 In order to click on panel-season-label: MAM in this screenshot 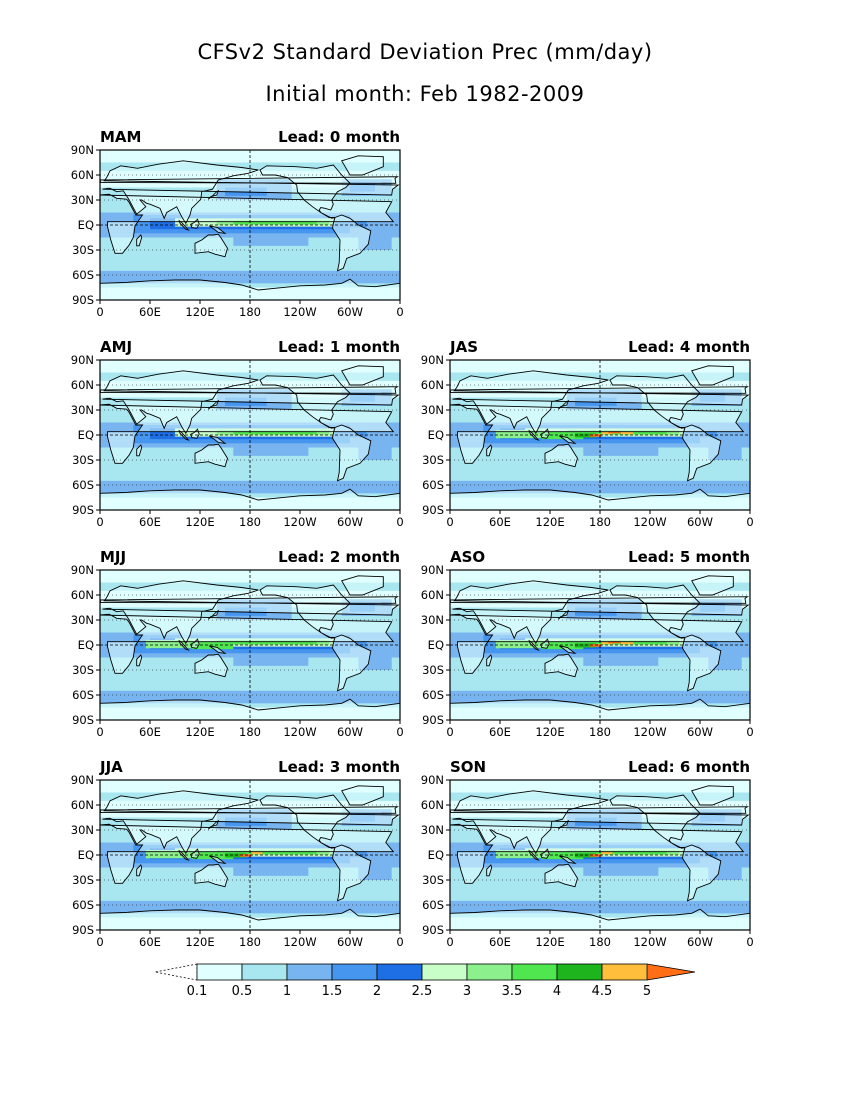, I will do `click(120, 137)`.